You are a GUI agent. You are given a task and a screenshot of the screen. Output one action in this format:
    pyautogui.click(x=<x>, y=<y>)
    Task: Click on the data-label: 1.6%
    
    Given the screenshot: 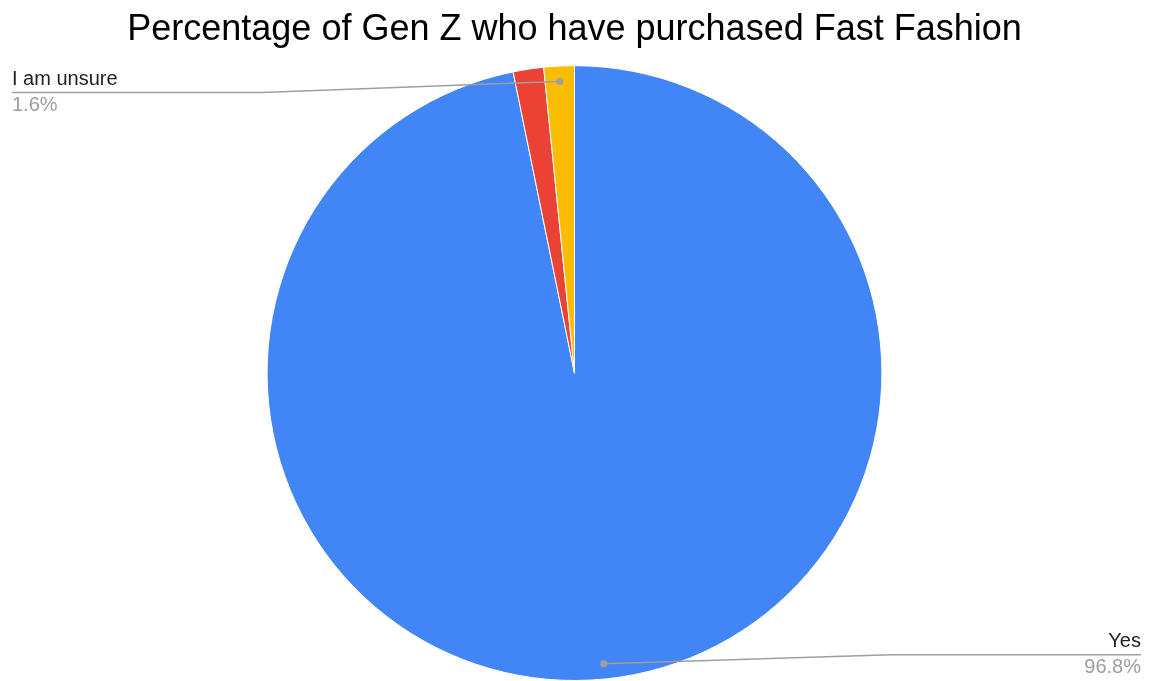 What is the action you would take?
    pyautogui.click(x=35, y=103)
    